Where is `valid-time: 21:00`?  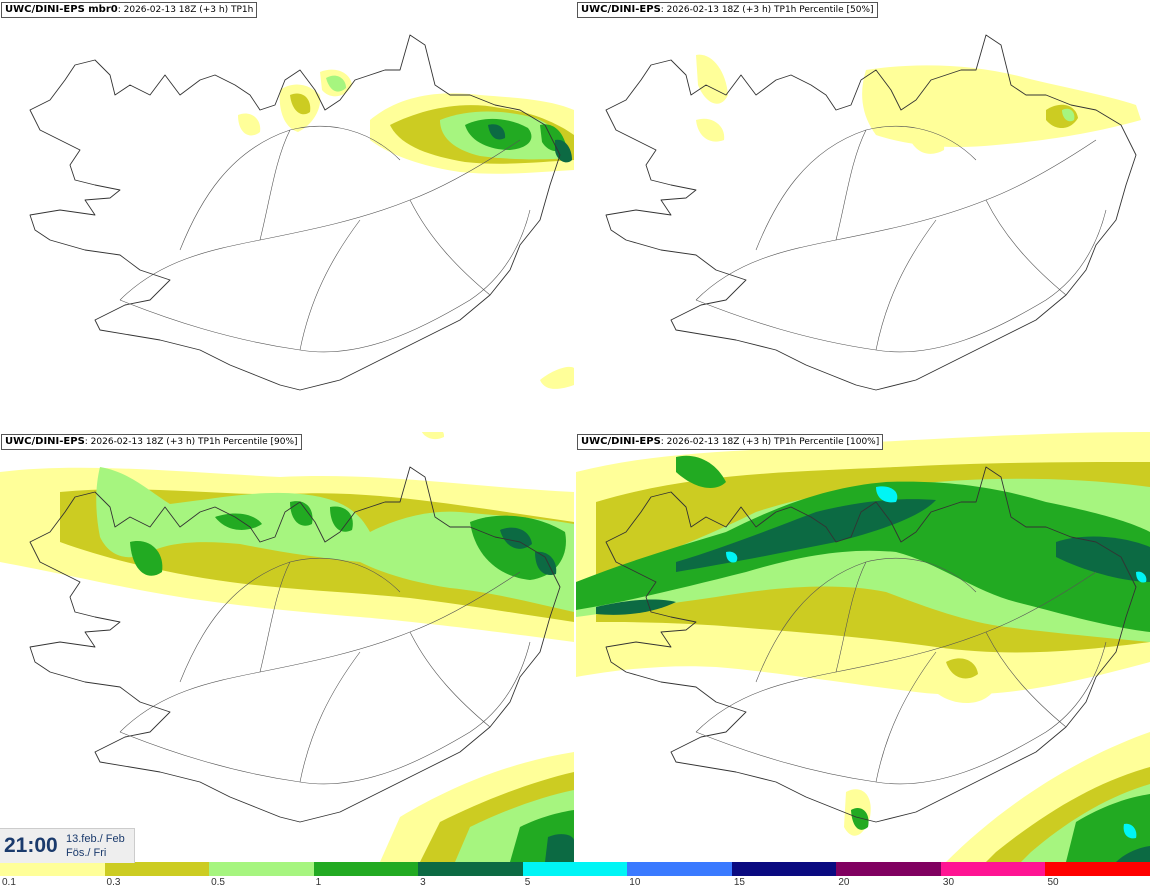
valid-time: 21:00 is located at coordinates (31, 845).